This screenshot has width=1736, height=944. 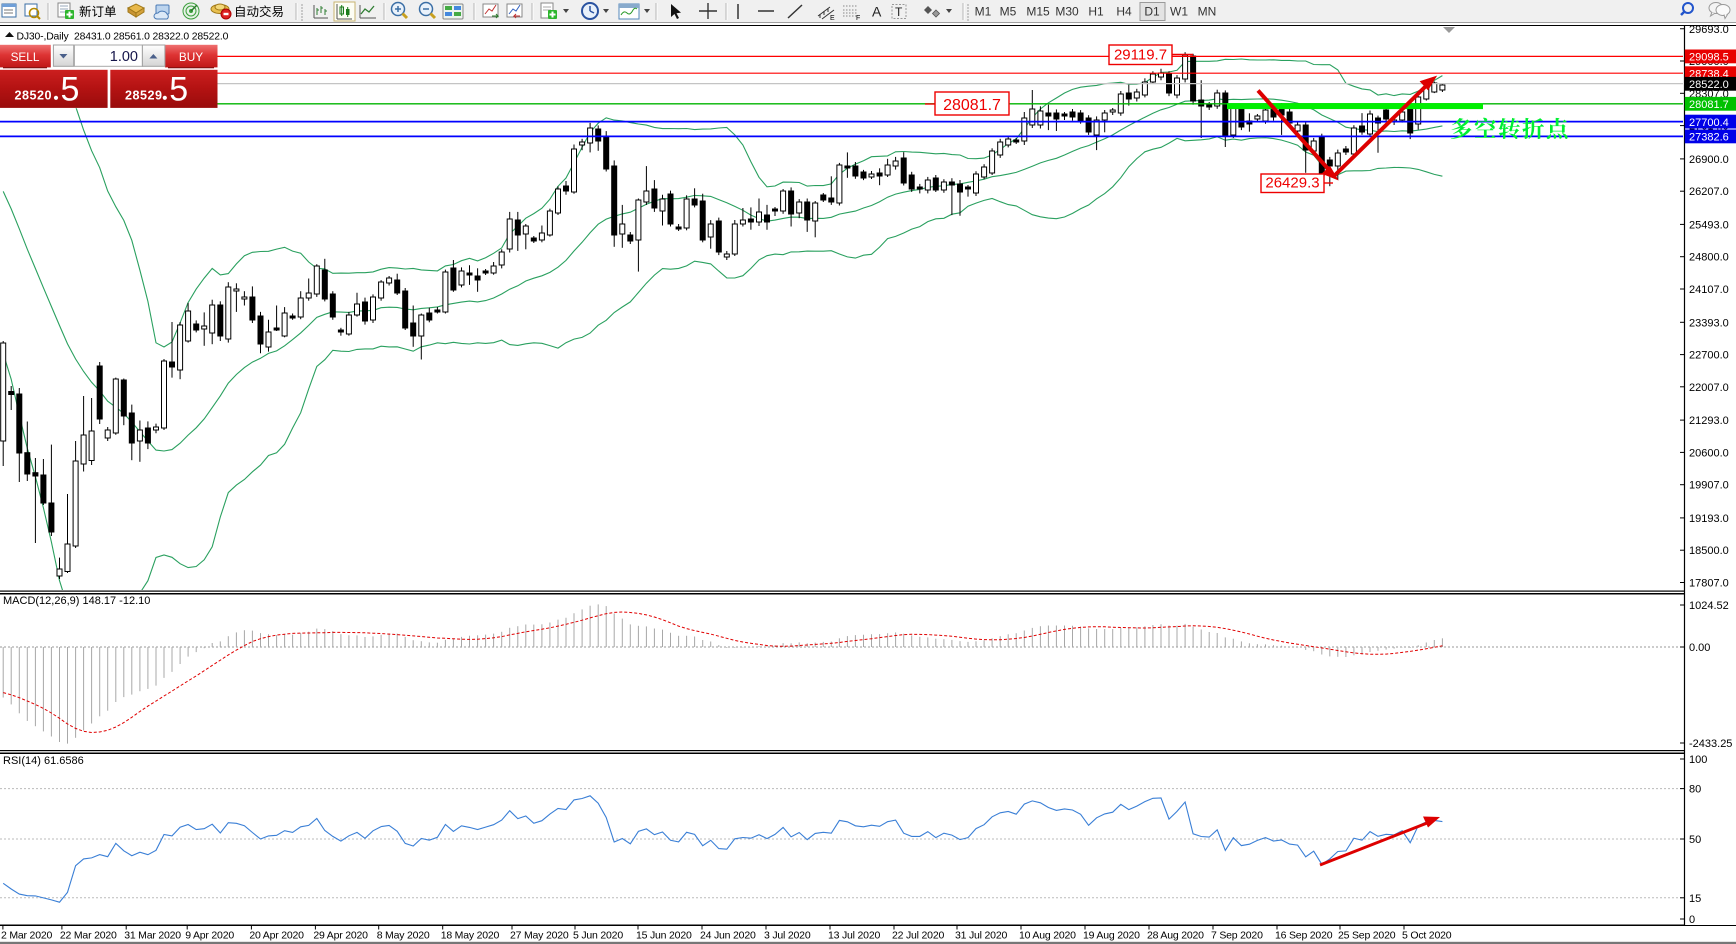 I want to click on svg-text: 15, so click(x=1695, y=899).